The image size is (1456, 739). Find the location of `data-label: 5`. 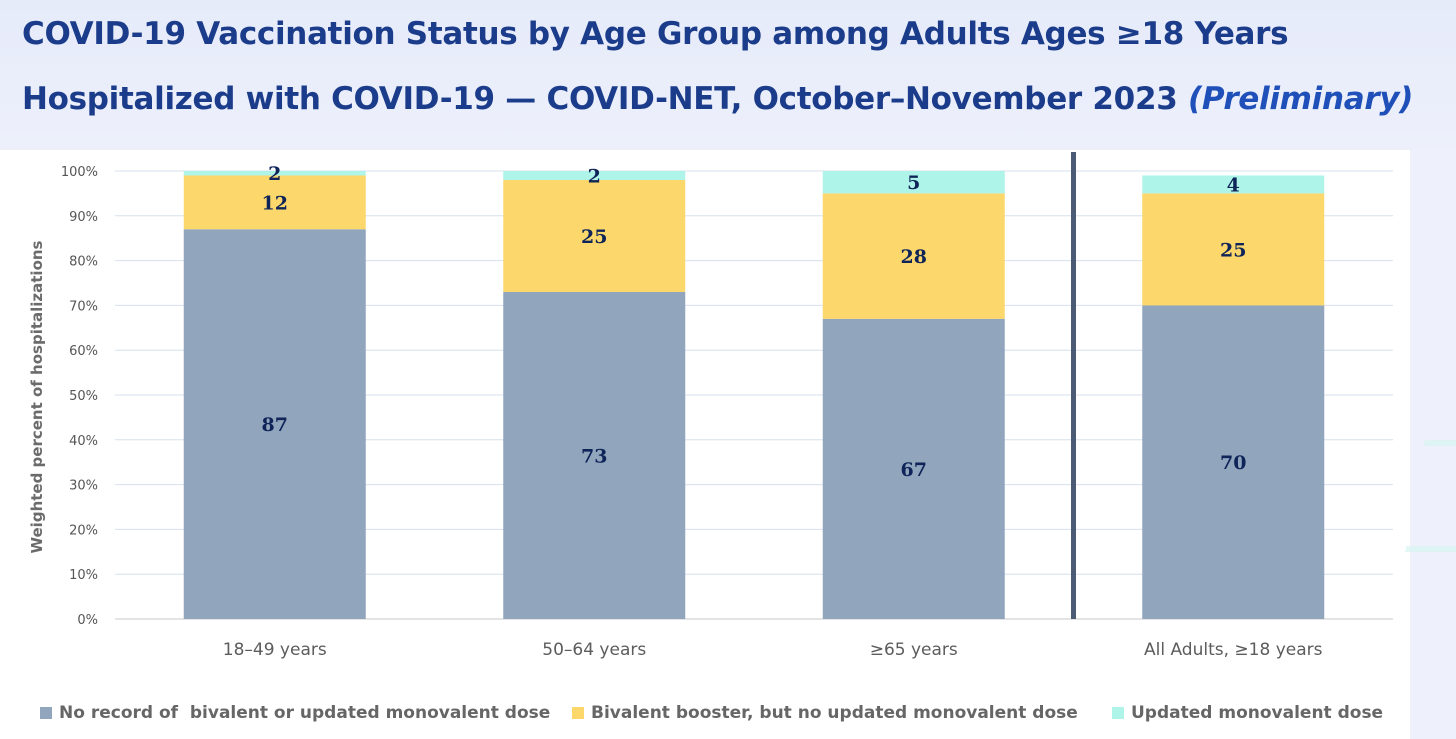

data-label: 5 is located at coordinates (913, 183).